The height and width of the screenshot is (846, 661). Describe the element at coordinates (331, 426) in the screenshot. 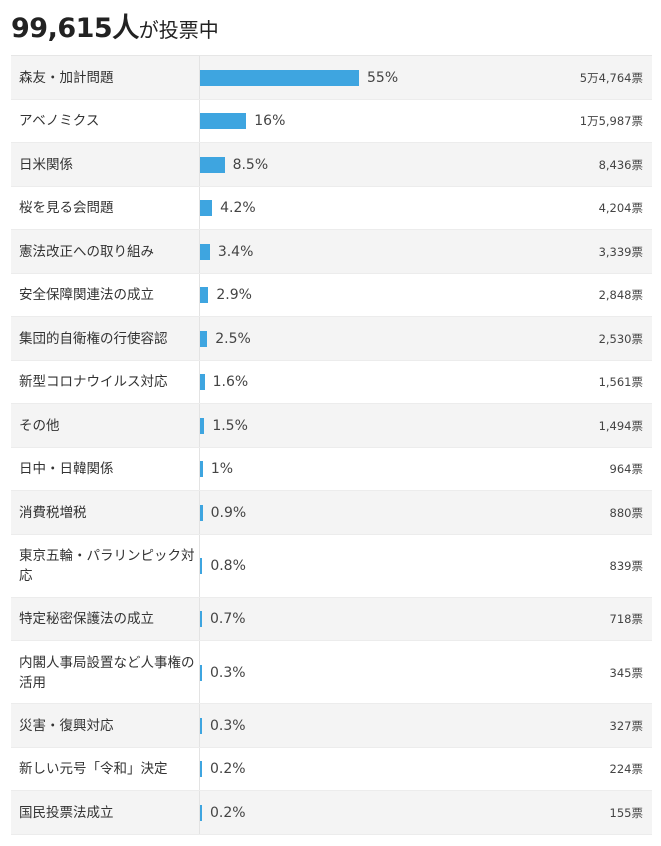

I see `result-row: その他 1.5% 1,494票` at that location.